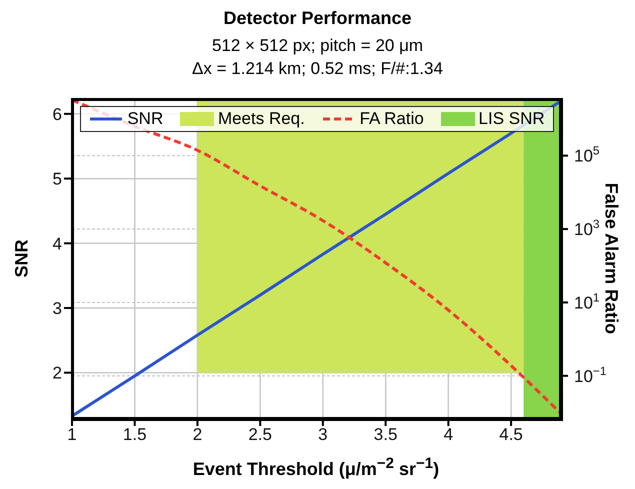  Describe the element at coordinates (323, 434) in the screenshot. I see `x-tick-label: 3` at that location.